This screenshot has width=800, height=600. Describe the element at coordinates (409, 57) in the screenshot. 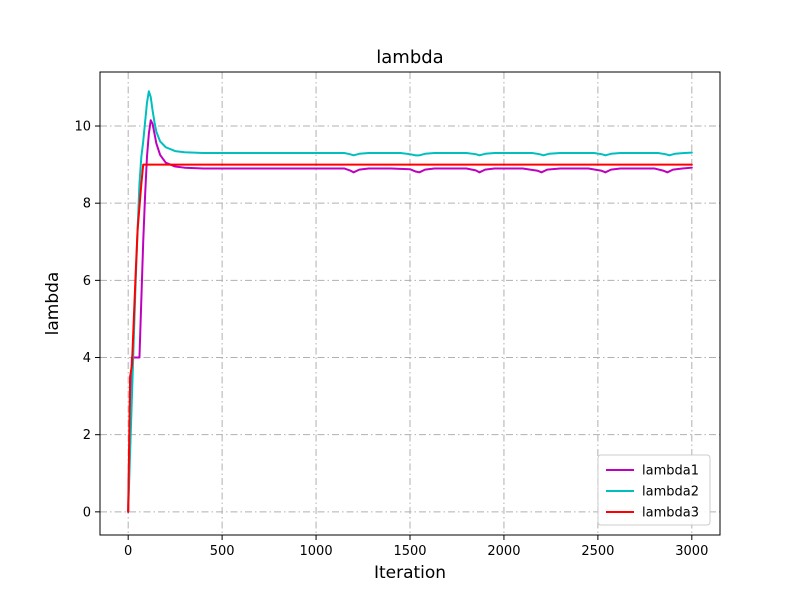

I see `chart-title: lambda` at that location.